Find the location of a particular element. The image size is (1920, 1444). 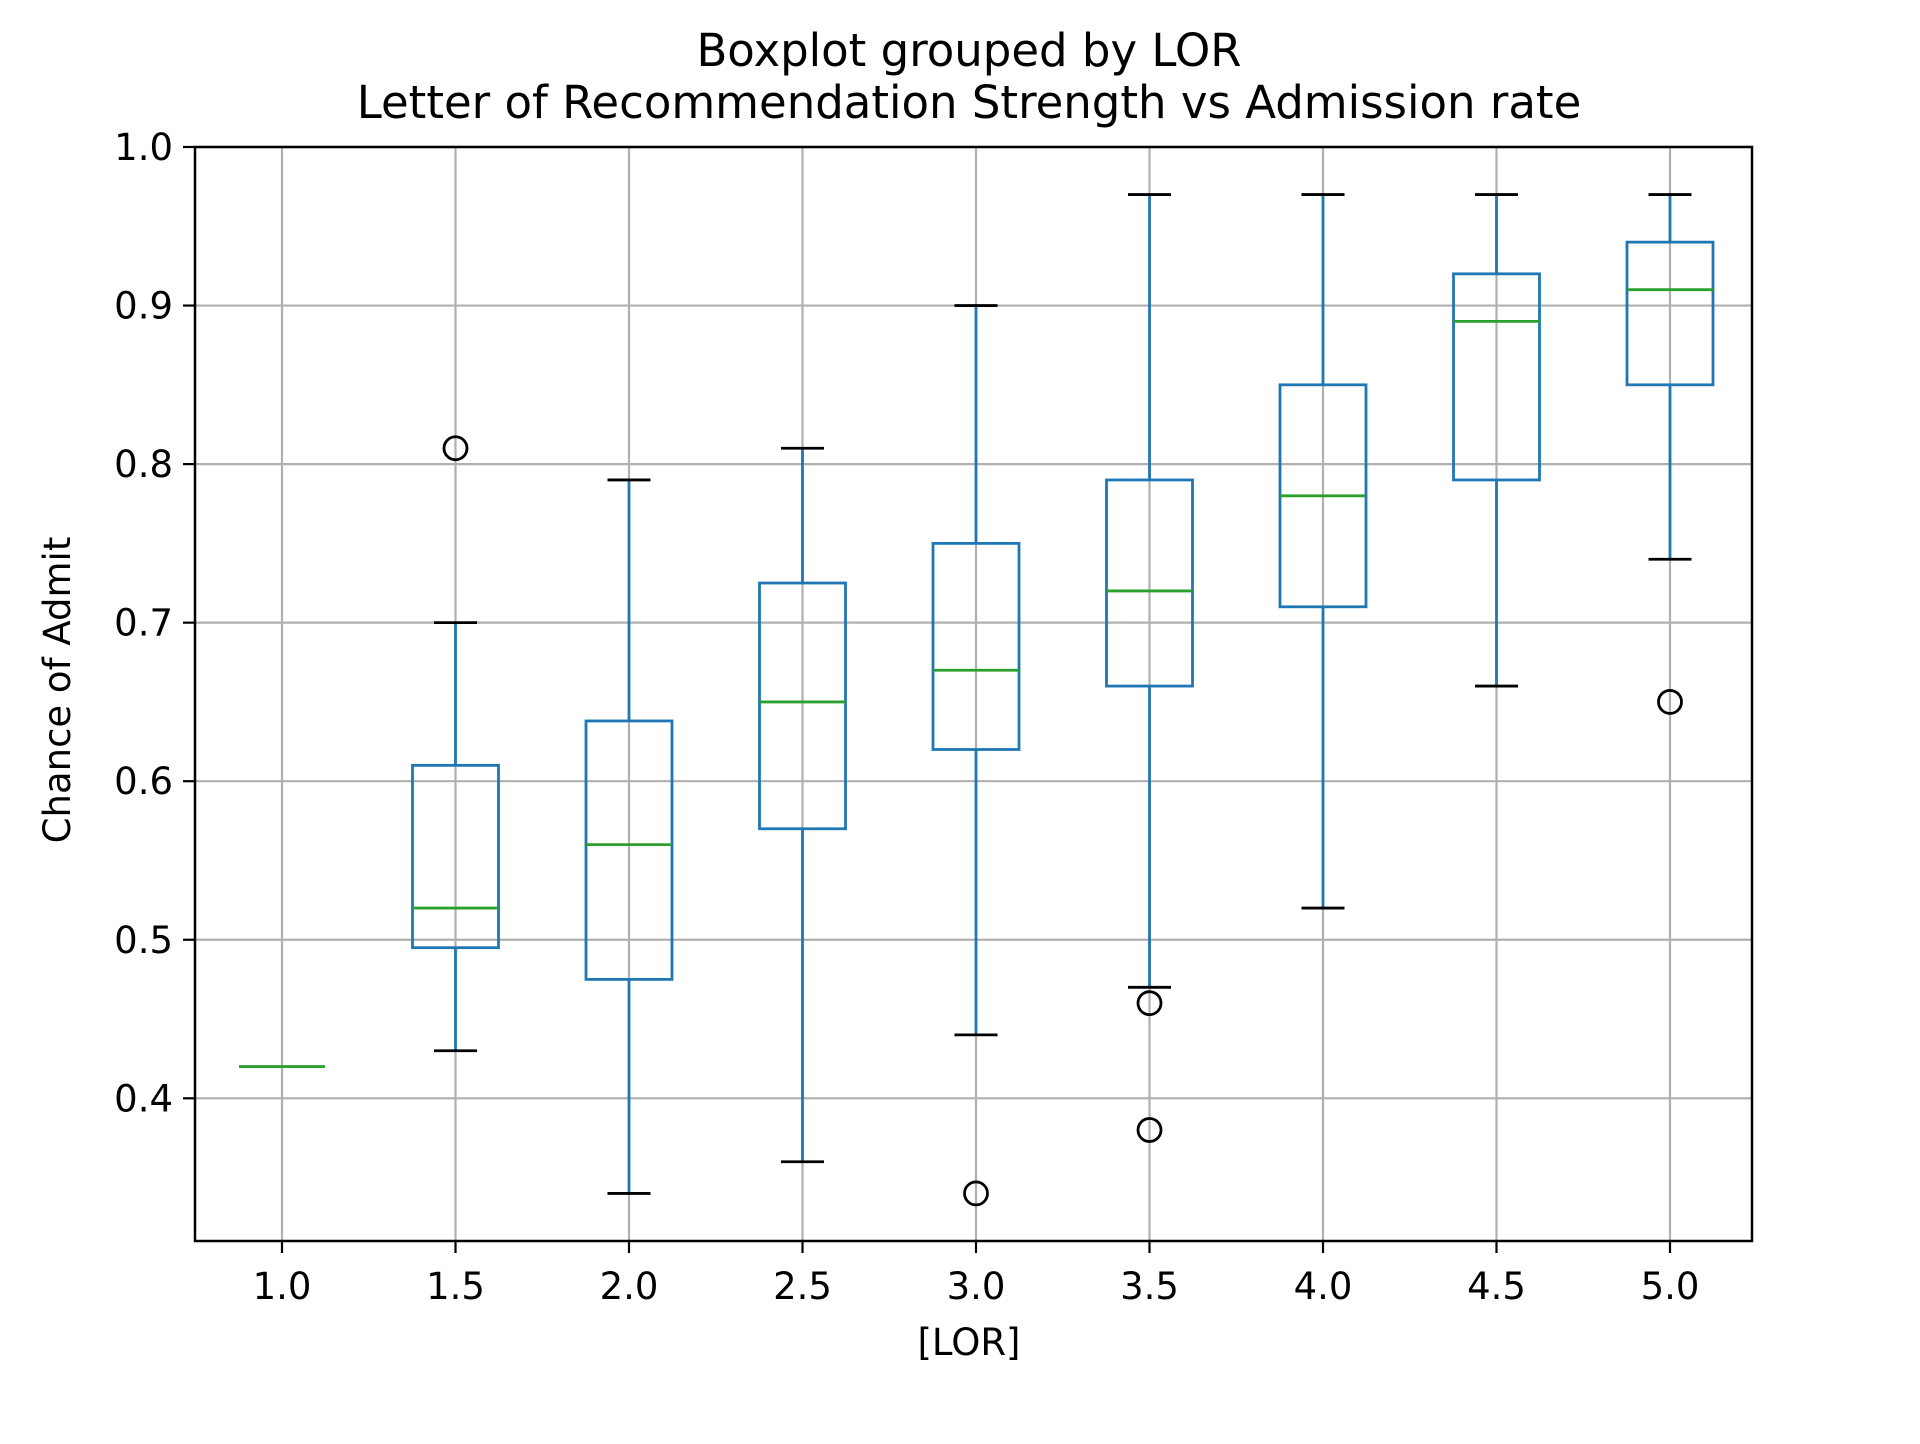

y-tick-label: 0.5 is located at coordinates (143, 940).